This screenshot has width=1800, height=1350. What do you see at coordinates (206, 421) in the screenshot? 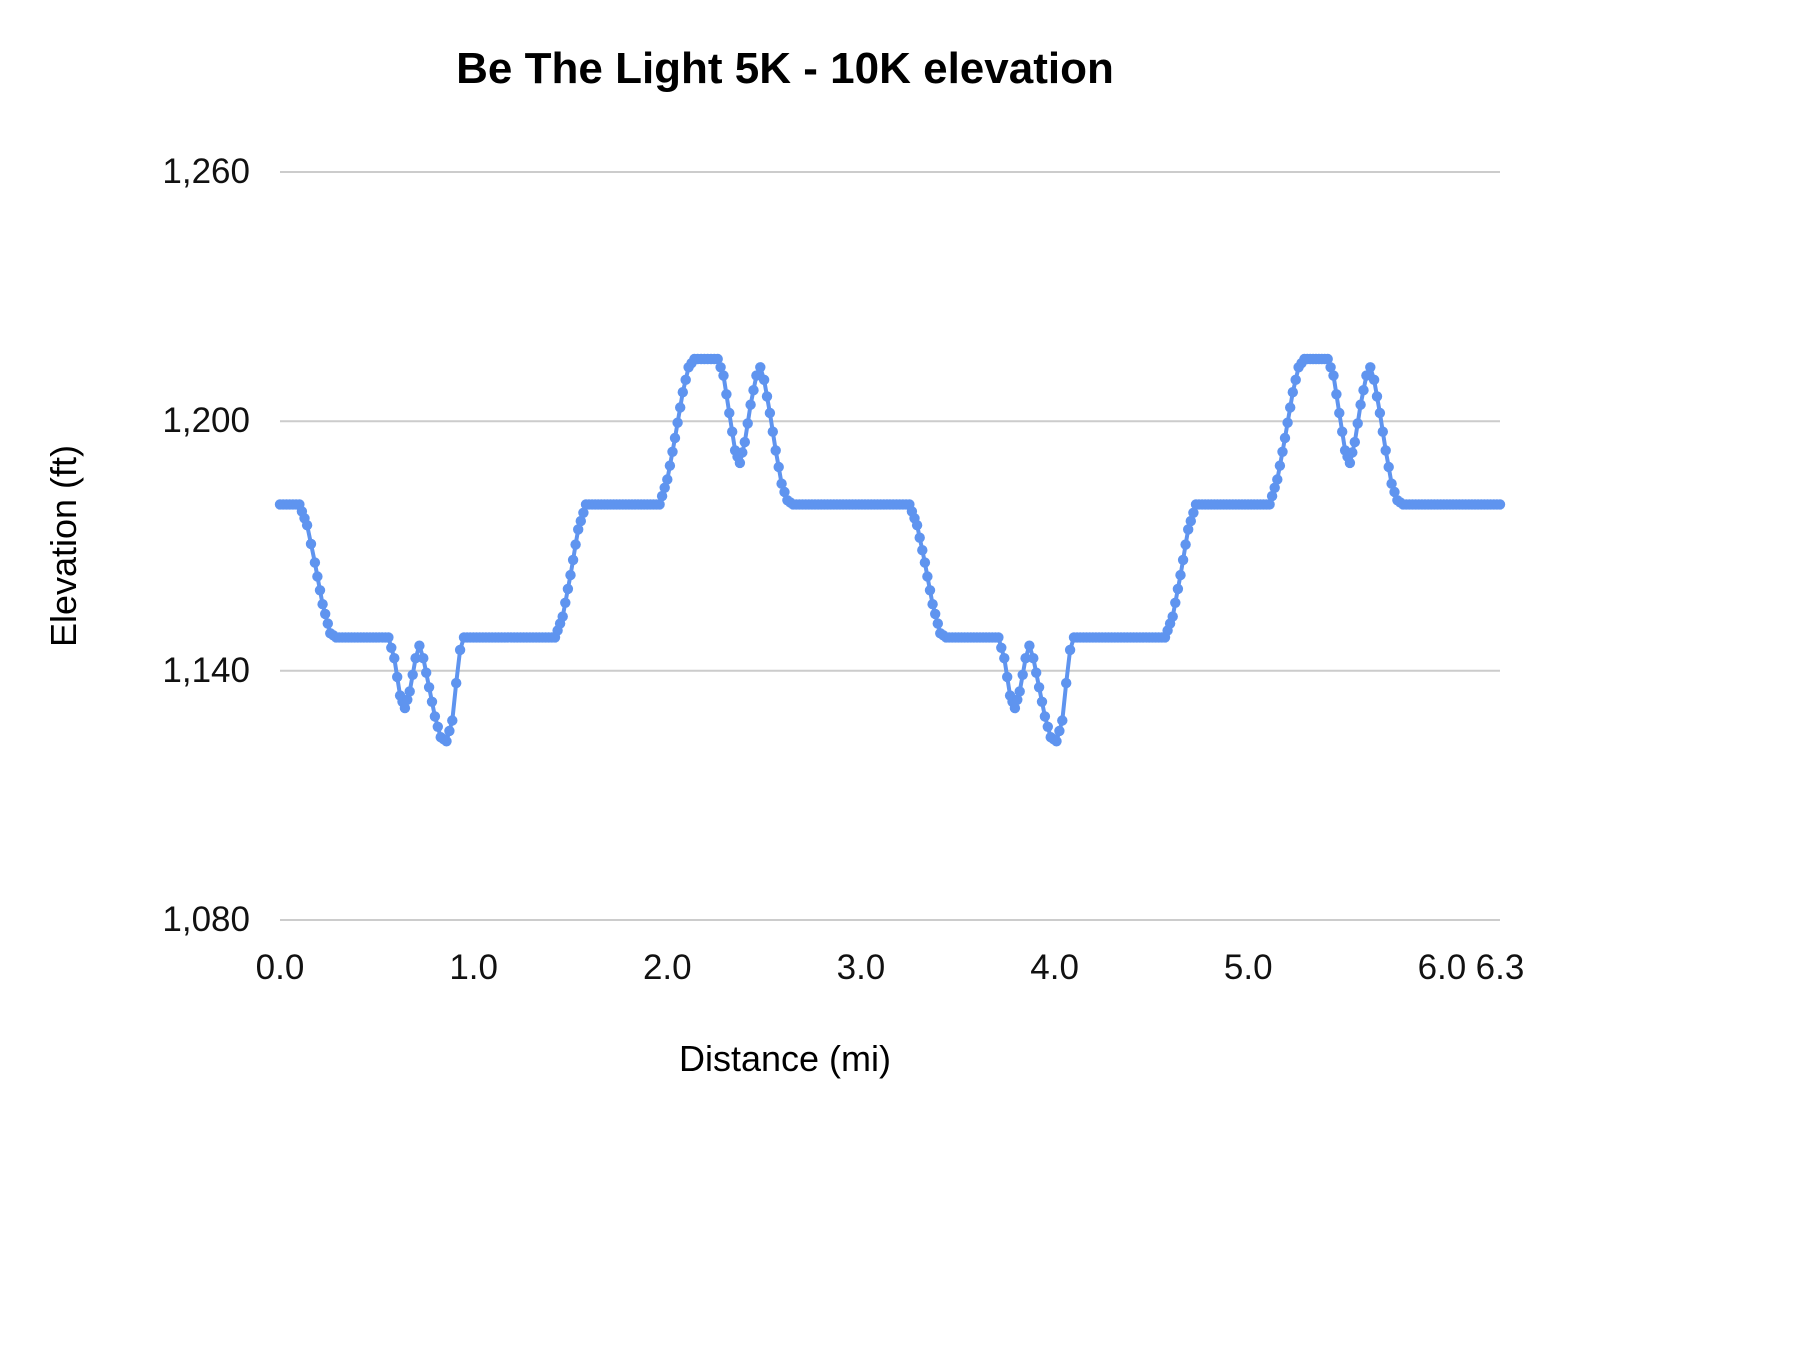
I see `y-tick-label: 1,200` at bounding box center [206, 421].